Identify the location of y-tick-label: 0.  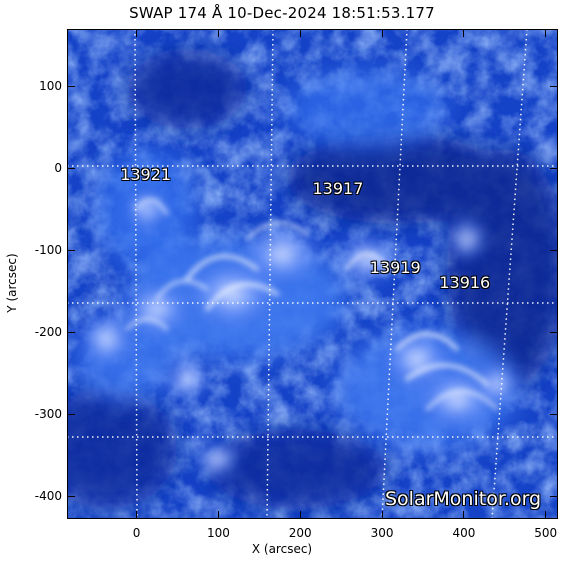
(58, 168).